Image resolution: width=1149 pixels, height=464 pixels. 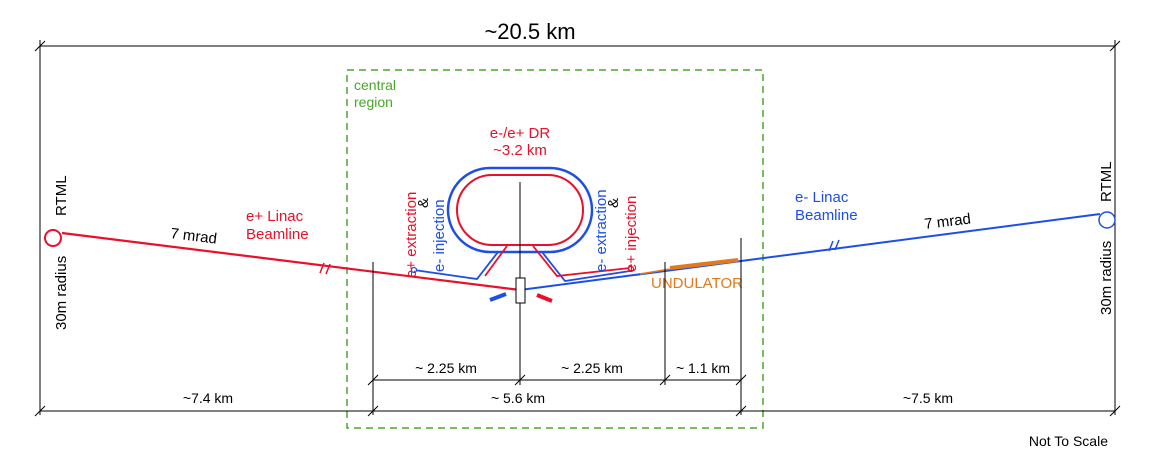 What do you see at coordinates (520, 150) in the screenshot?
I see `dr-circumference-label: ~3.2 km` at bounding box center [520, 150].